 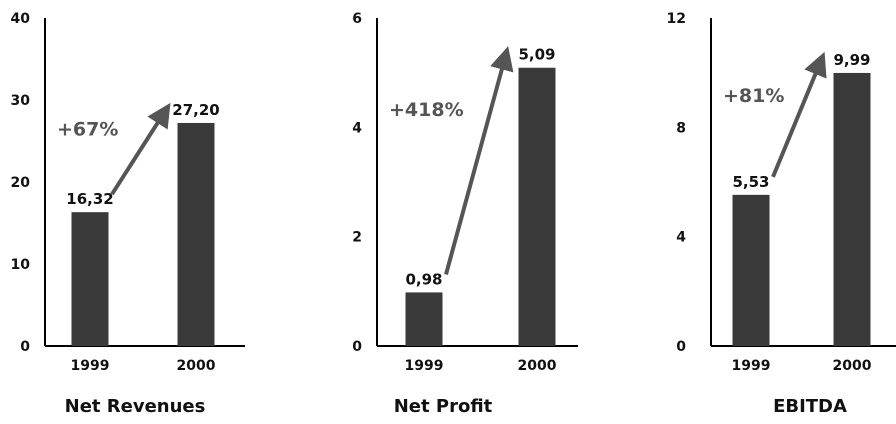 I want to click on value-label: 5,53, so click(x=750, y=182).